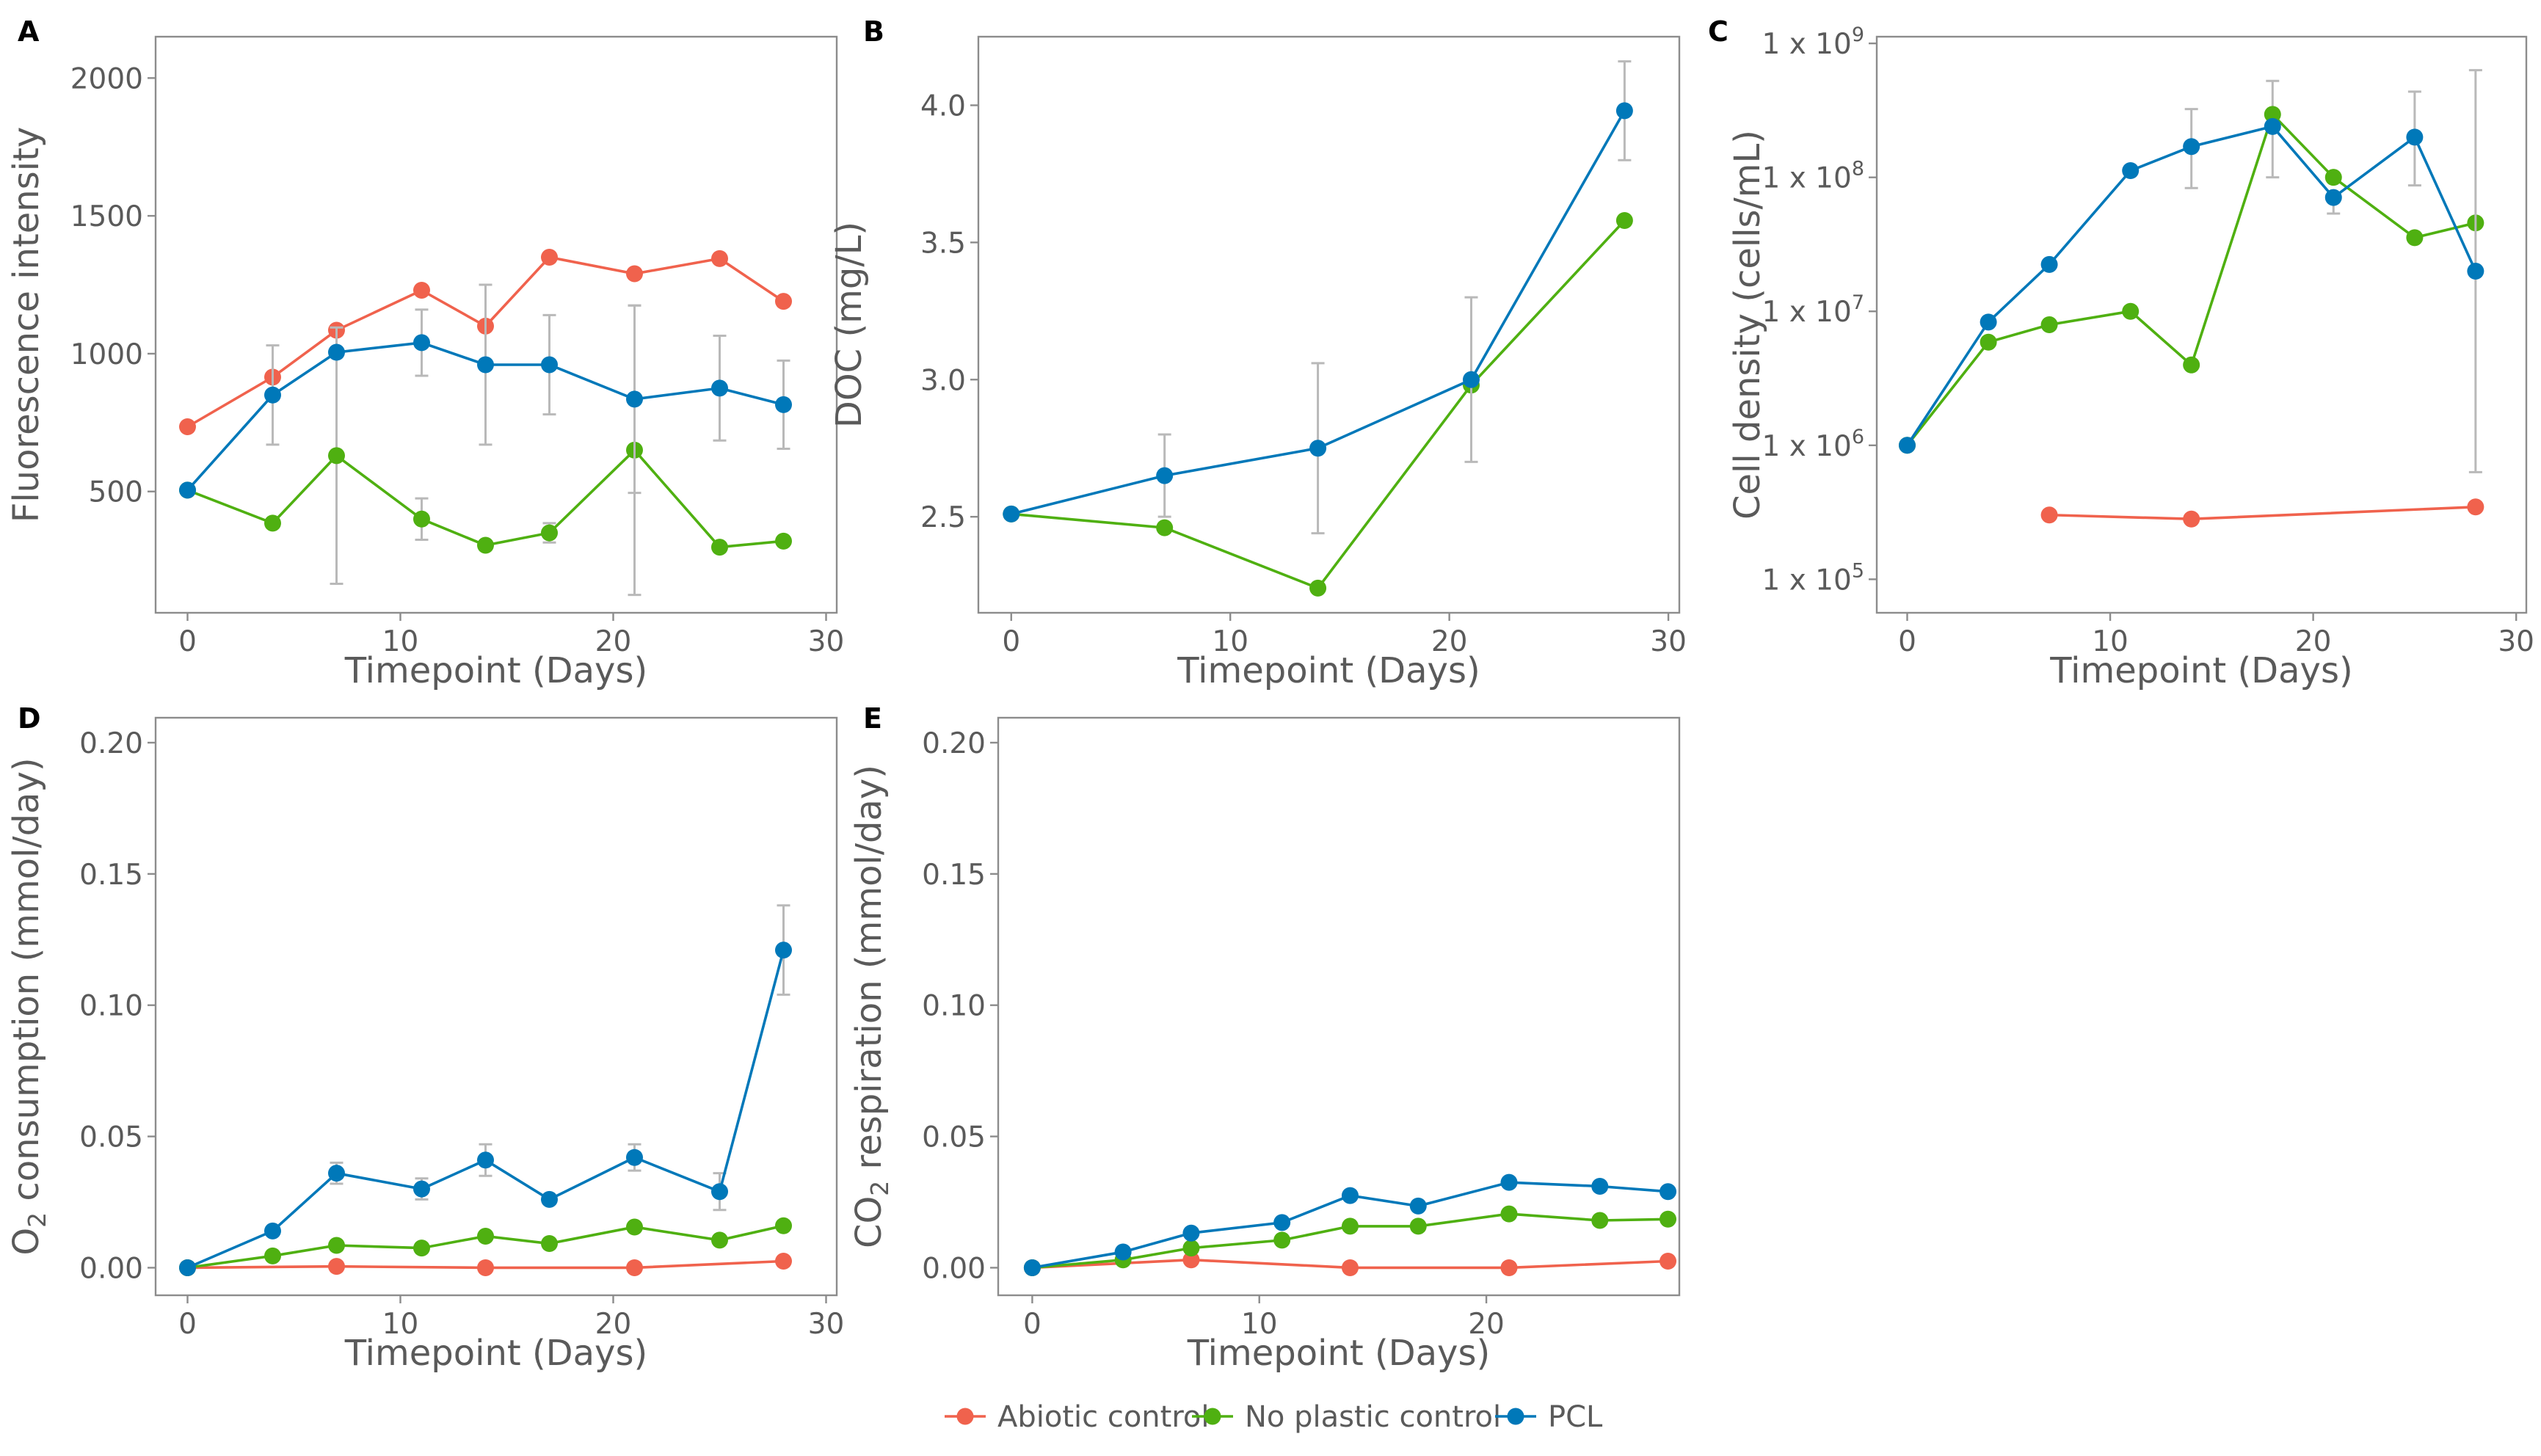  What do you see at coordinates (1576, 1417) in the screenshot?
I see `legend-item-pcl-label: PCL` at bounding box center [1576, 1417].